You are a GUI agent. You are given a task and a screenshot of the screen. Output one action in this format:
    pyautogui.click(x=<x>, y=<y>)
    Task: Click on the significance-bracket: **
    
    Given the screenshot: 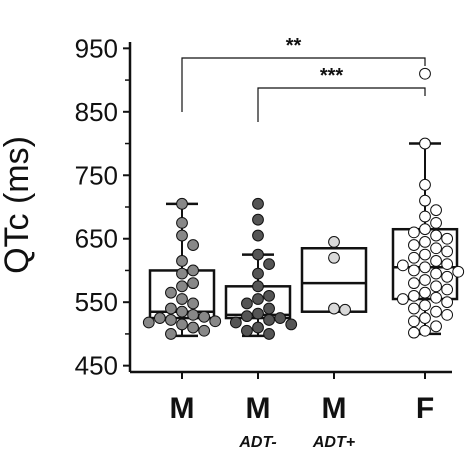 What is the action you would take?
    pyautogui.click(x=303, y=73)
    